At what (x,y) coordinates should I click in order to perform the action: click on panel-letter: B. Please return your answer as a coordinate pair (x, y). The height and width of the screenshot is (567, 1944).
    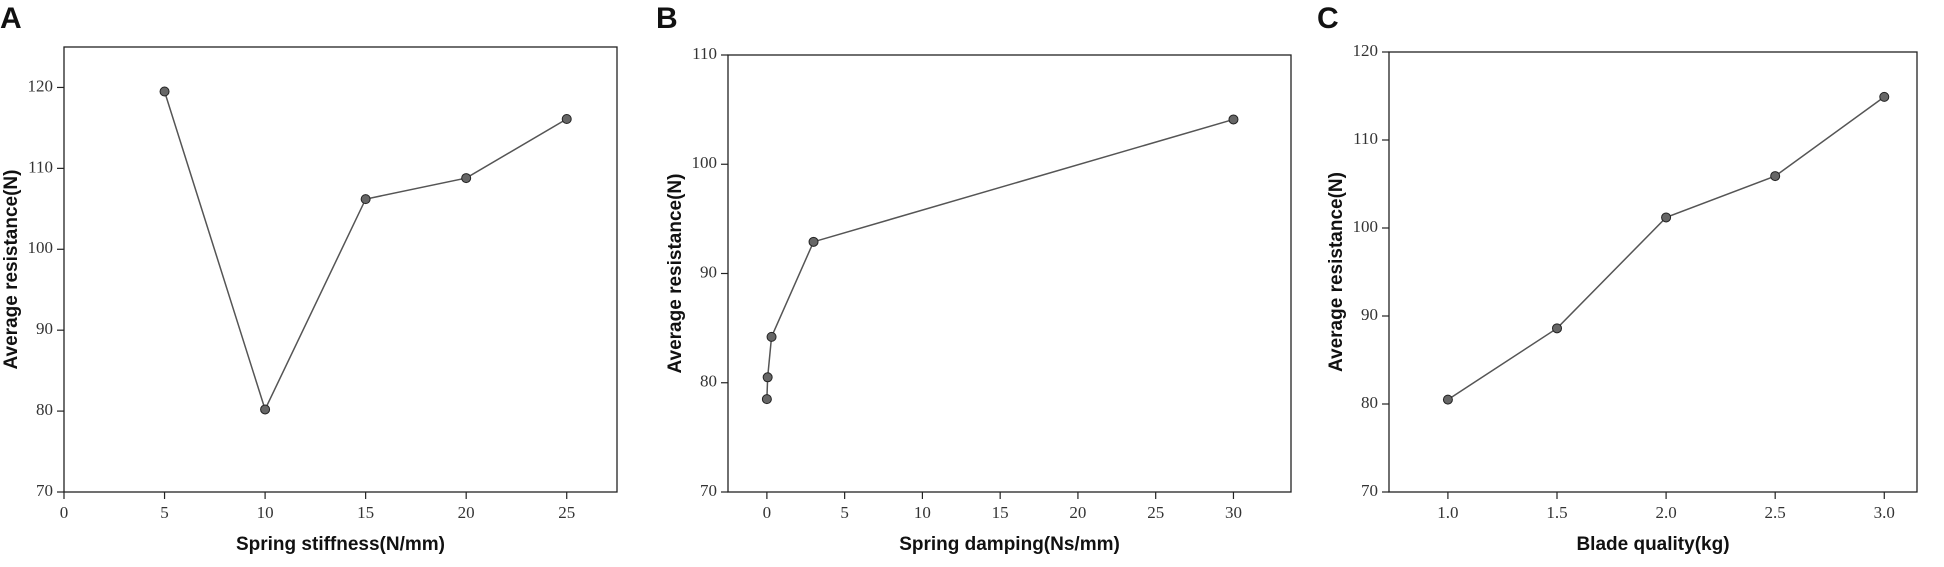
    Looking at the image, I should click on (667, 18).